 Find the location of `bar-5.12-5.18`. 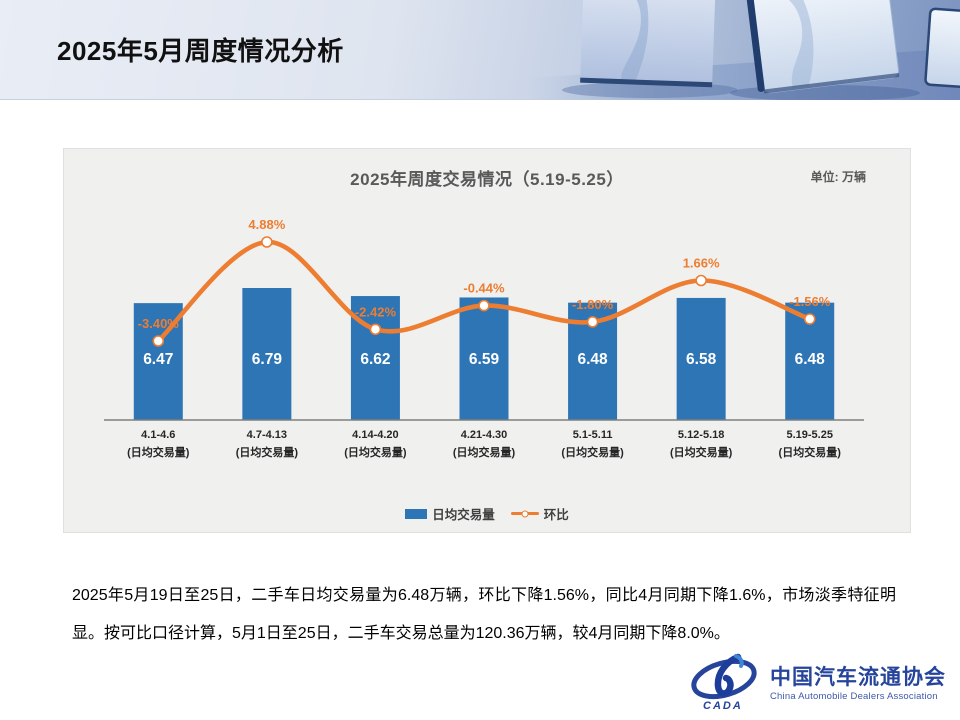

bar-5.12-5.18 is located at coordinates (701, 358).